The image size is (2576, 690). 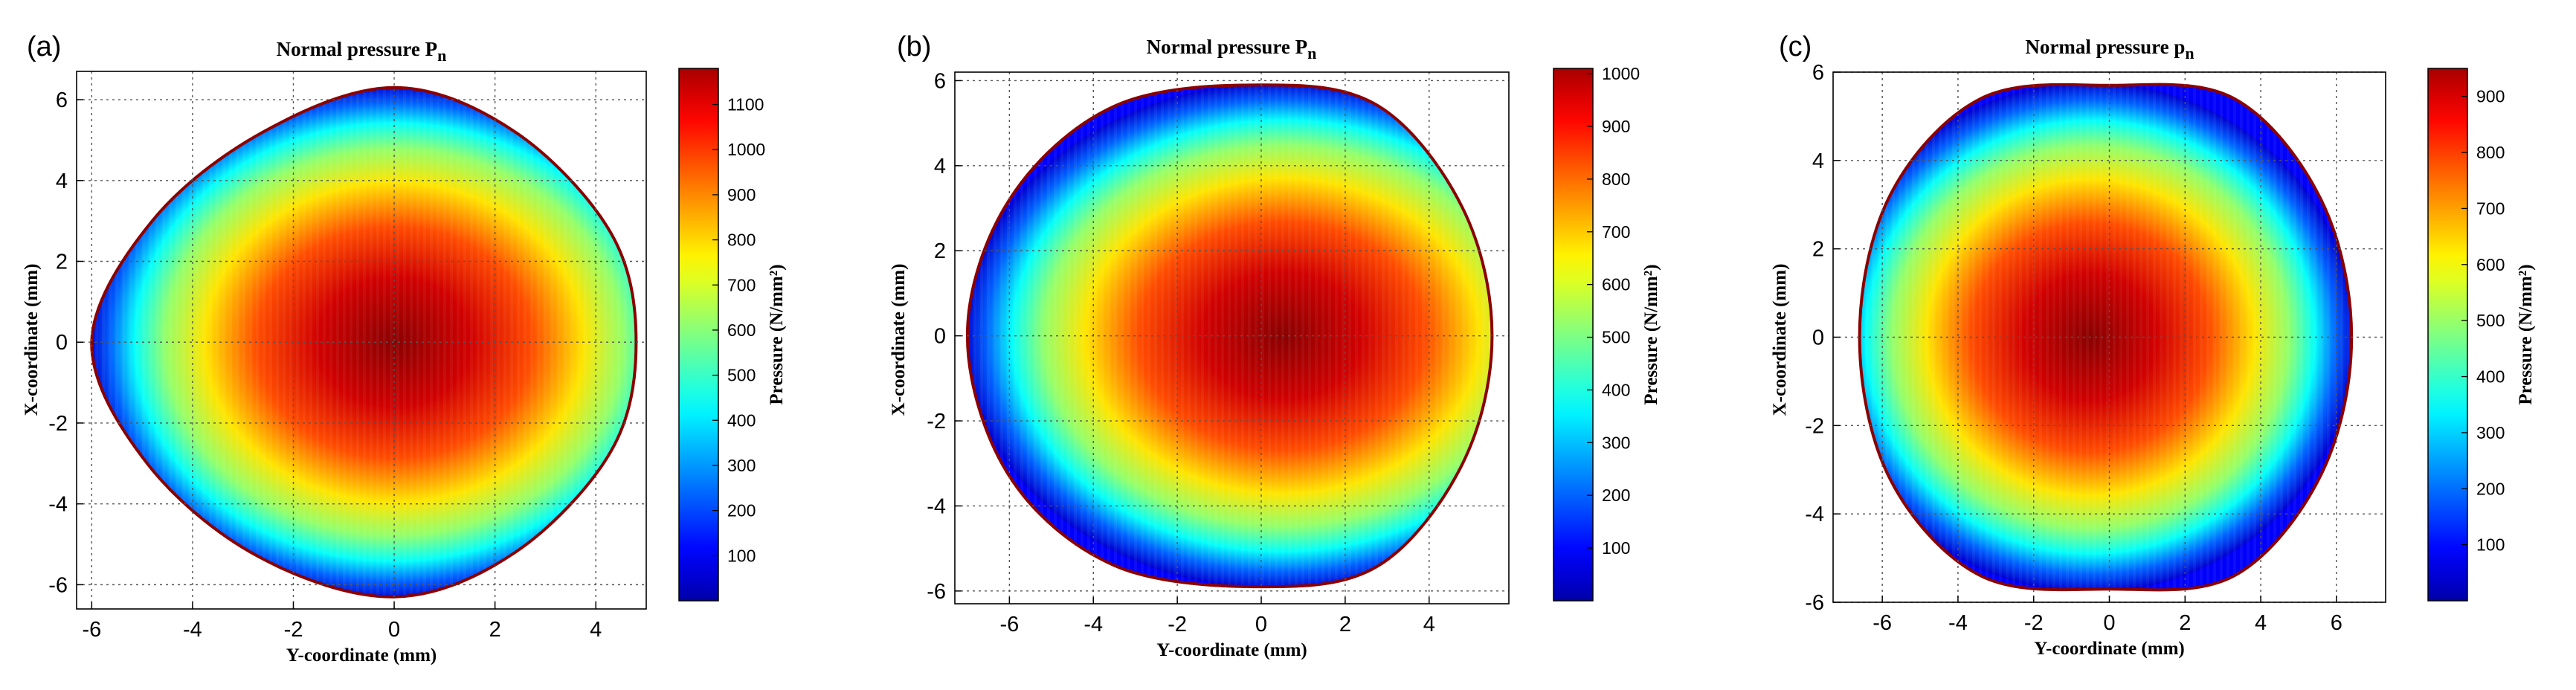 I want to click on pressure-field, so click(x=2105, y=337).